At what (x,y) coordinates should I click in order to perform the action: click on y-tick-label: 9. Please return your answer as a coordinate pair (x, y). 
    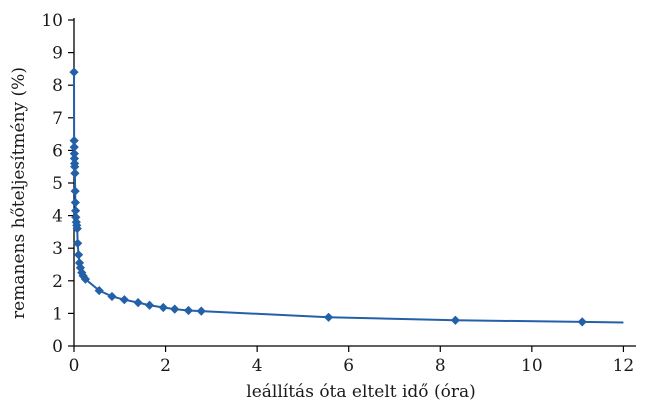
    Looking at the image, I should click on (57, 54).